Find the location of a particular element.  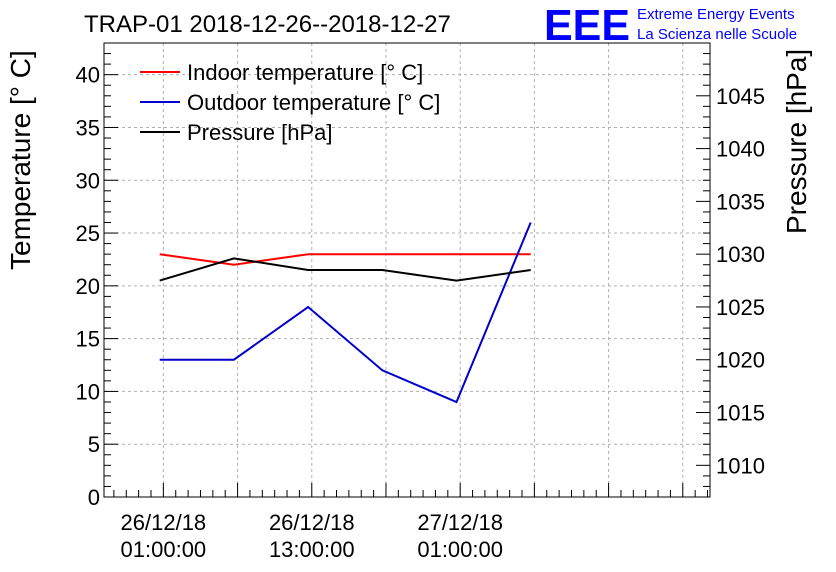

y2-tick-label: 1040 is located at coordinates (740, 149).